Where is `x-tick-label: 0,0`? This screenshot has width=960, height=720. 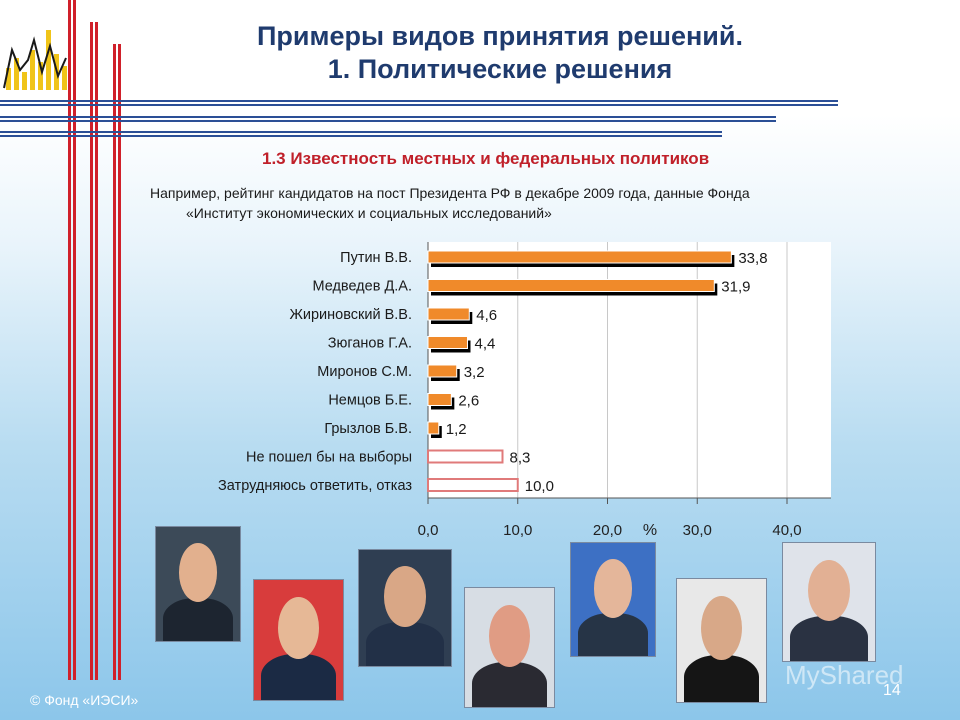
x-tick-label: 0,0 is located at coordinates (428, 530).